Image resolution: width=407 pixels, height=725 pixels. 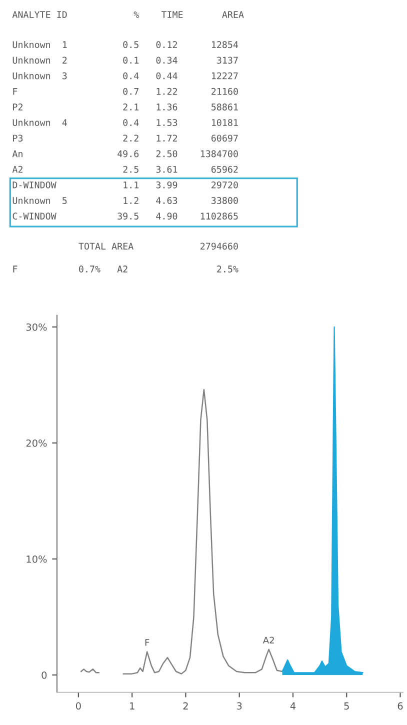 What do you see at coordinates (346, 706) in the screenshot?
I see `x-tick-label: 5` at bounding box center [346, 706].